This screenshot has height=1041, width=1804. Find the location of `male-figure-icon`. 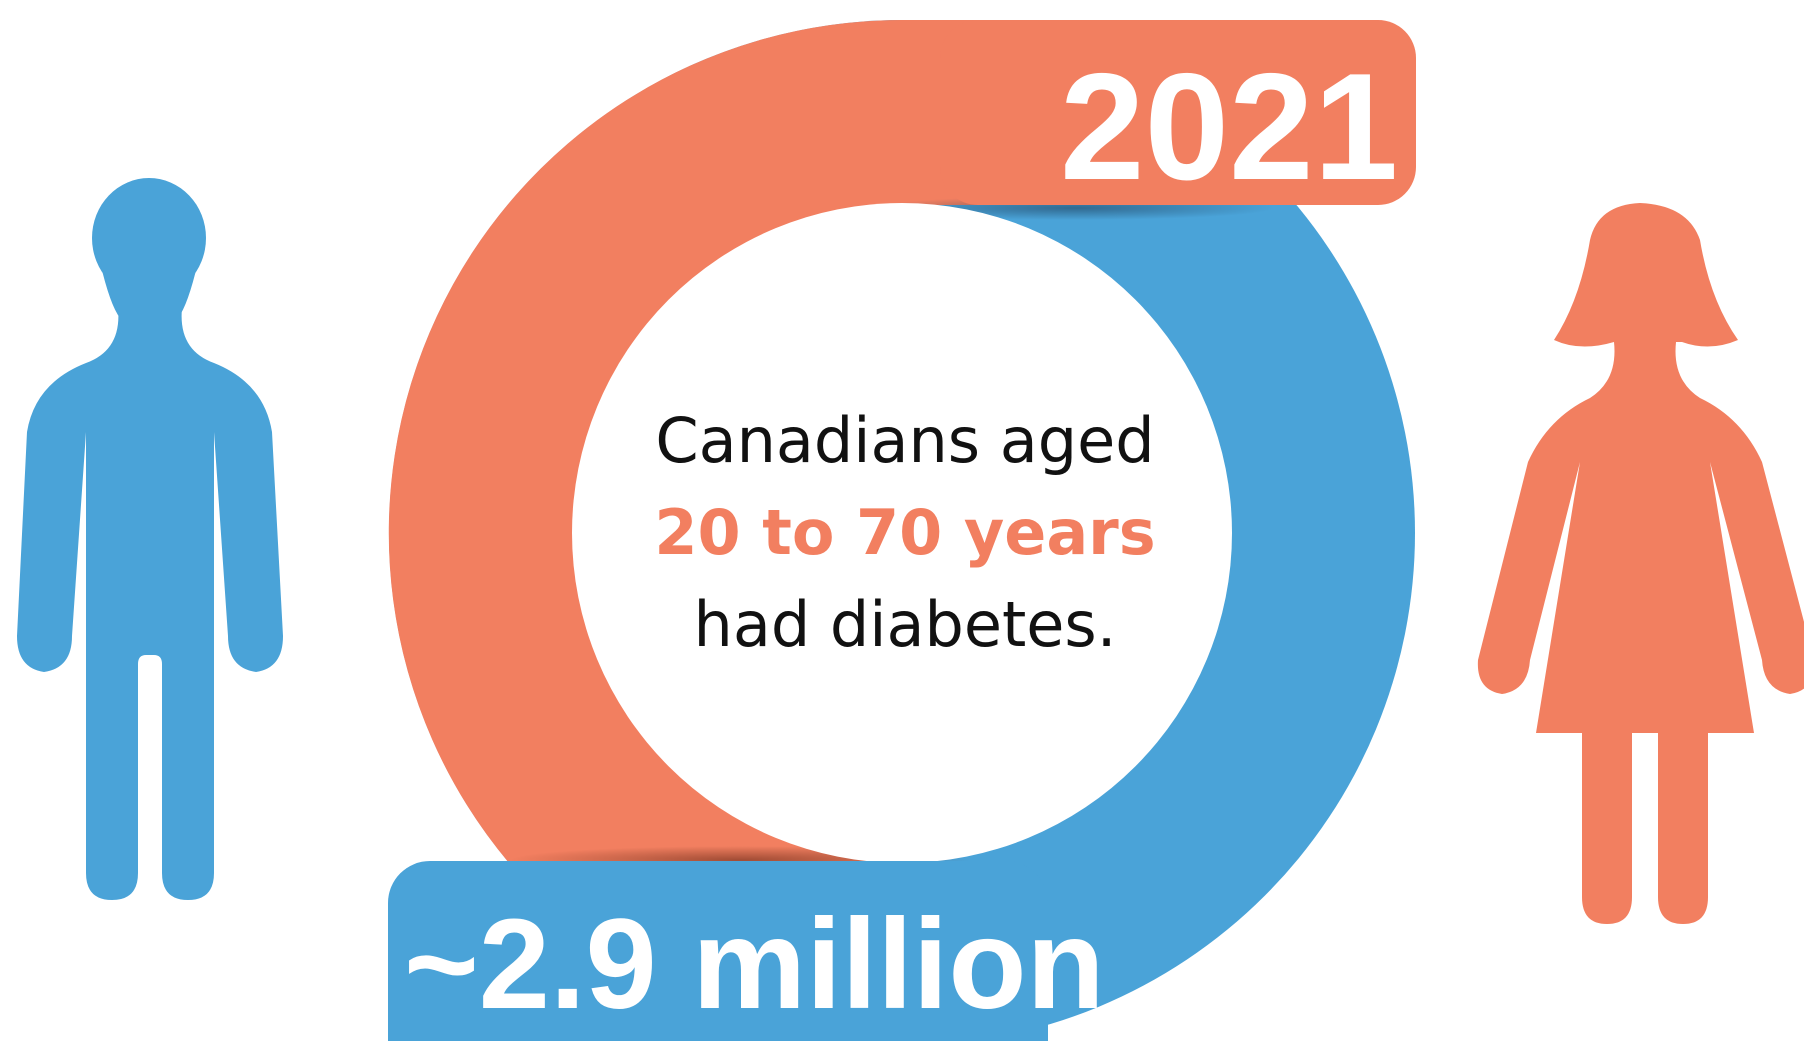

male-figure-icon is located at coordinates (150, 539).